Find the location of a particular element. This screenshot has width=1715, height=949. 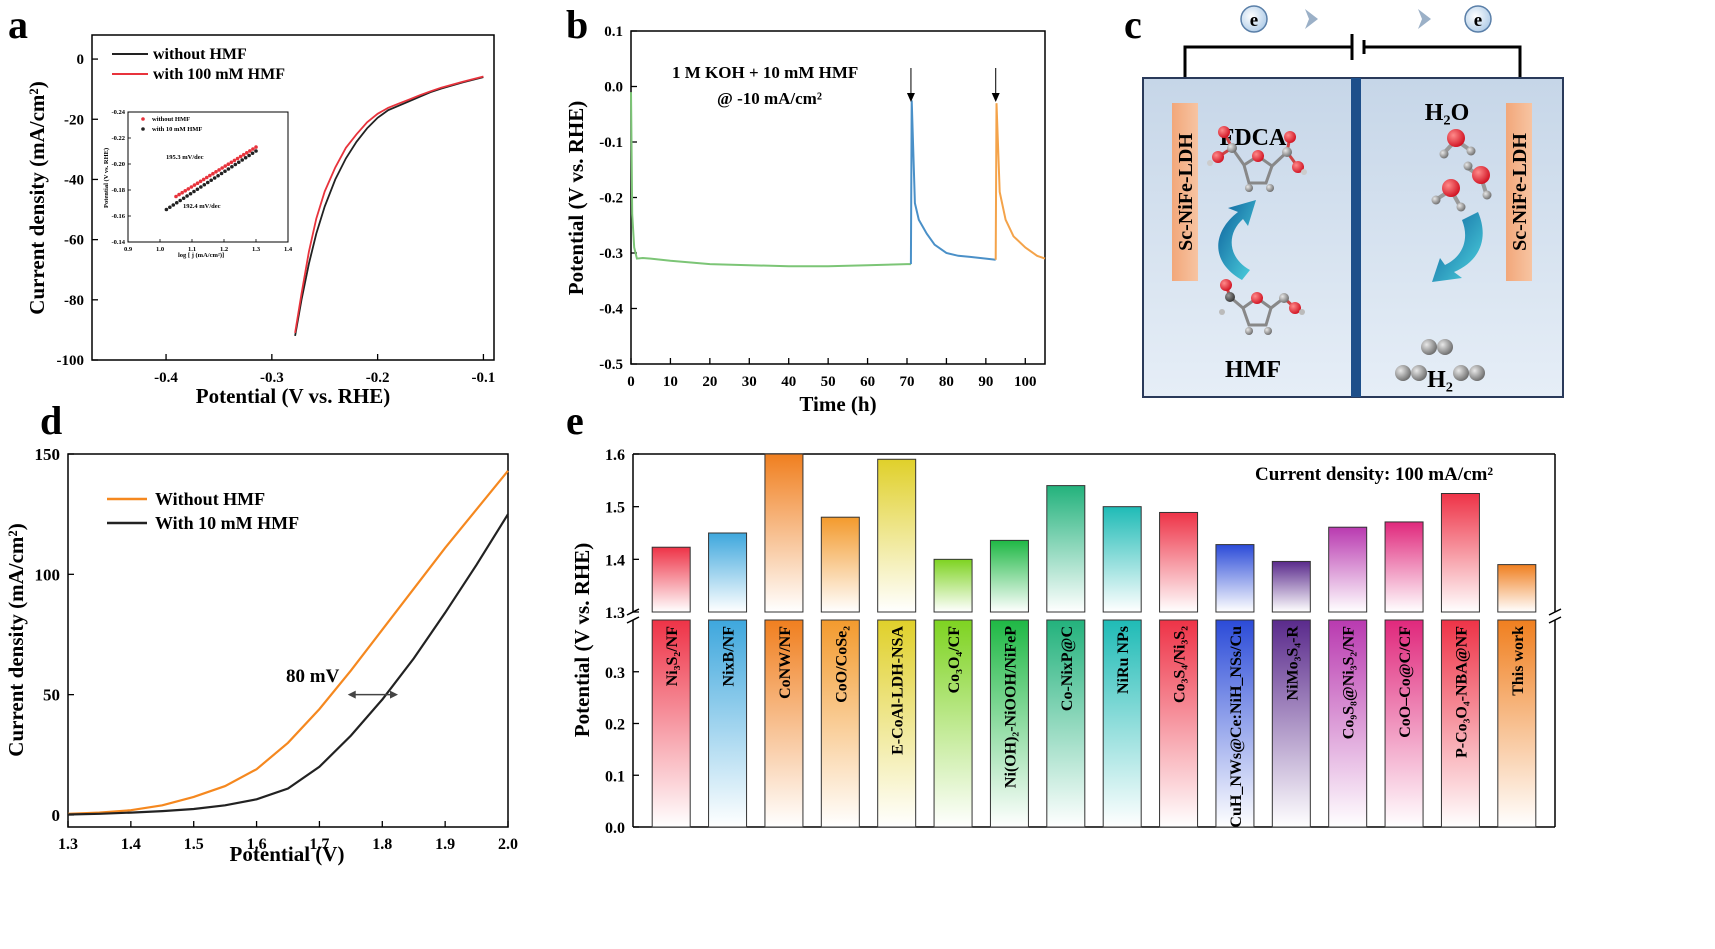

electron-label-right: e is located at coordinates (1478, 20).